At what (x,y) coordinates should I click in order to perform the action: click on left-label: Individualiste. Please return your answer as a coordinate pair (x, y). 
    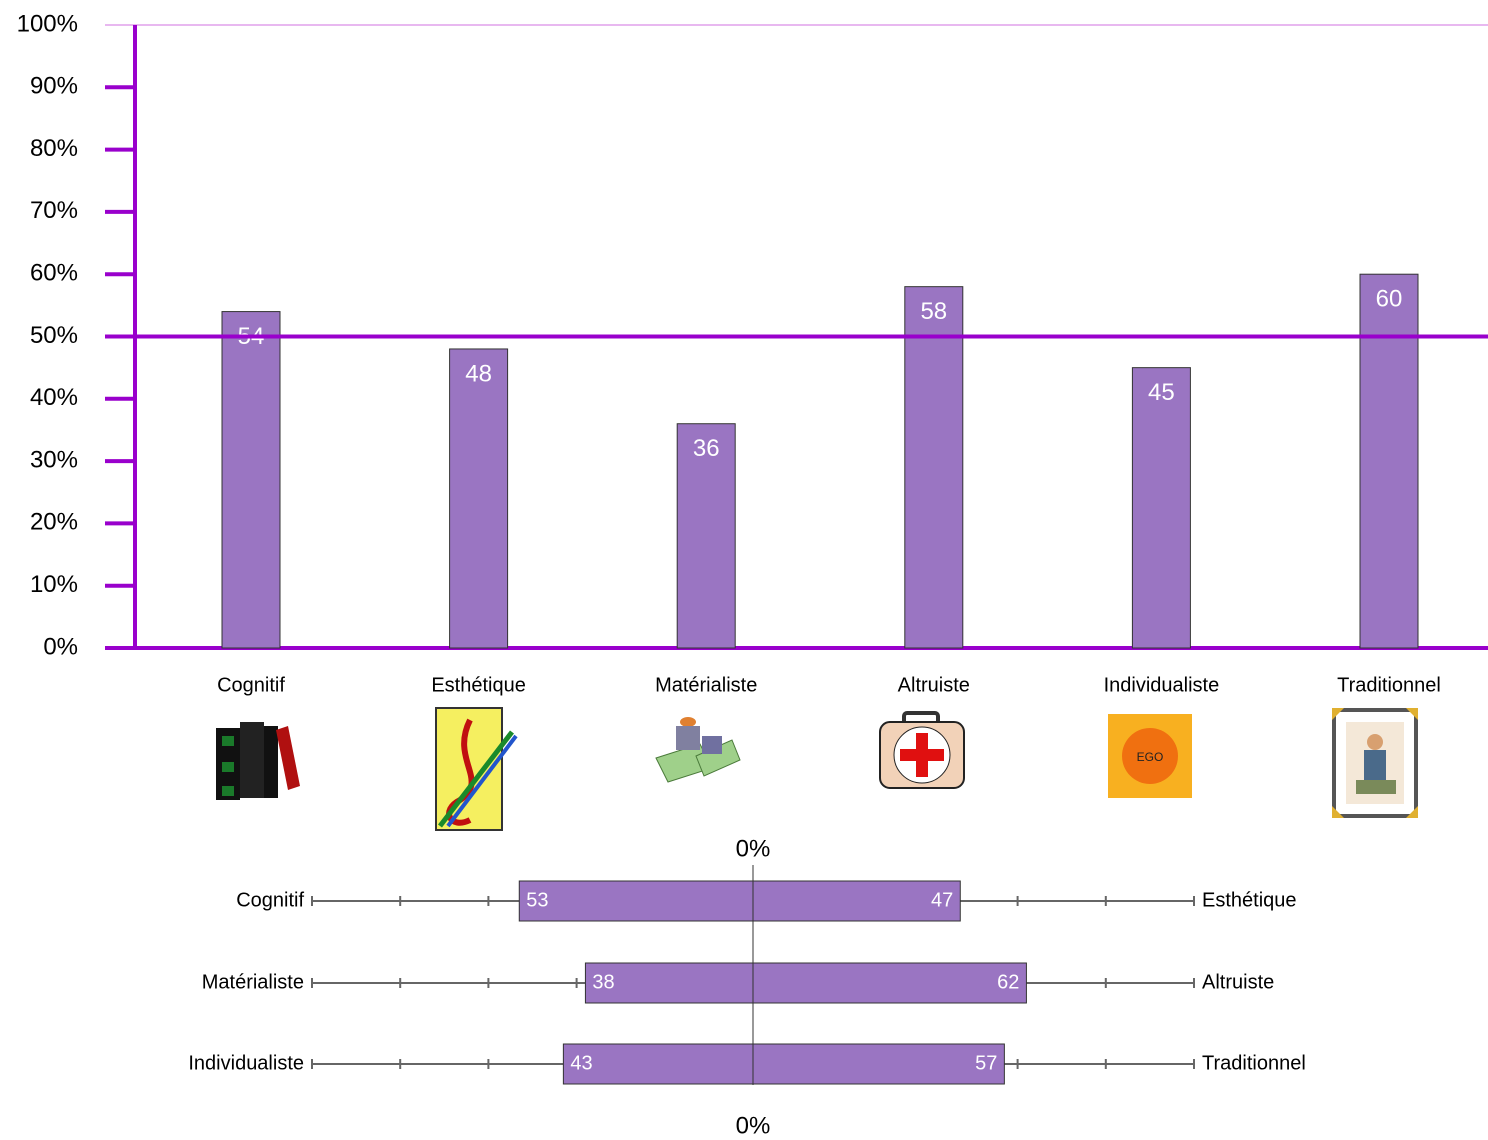
    Looking at the image, I should click on (246, 1063).